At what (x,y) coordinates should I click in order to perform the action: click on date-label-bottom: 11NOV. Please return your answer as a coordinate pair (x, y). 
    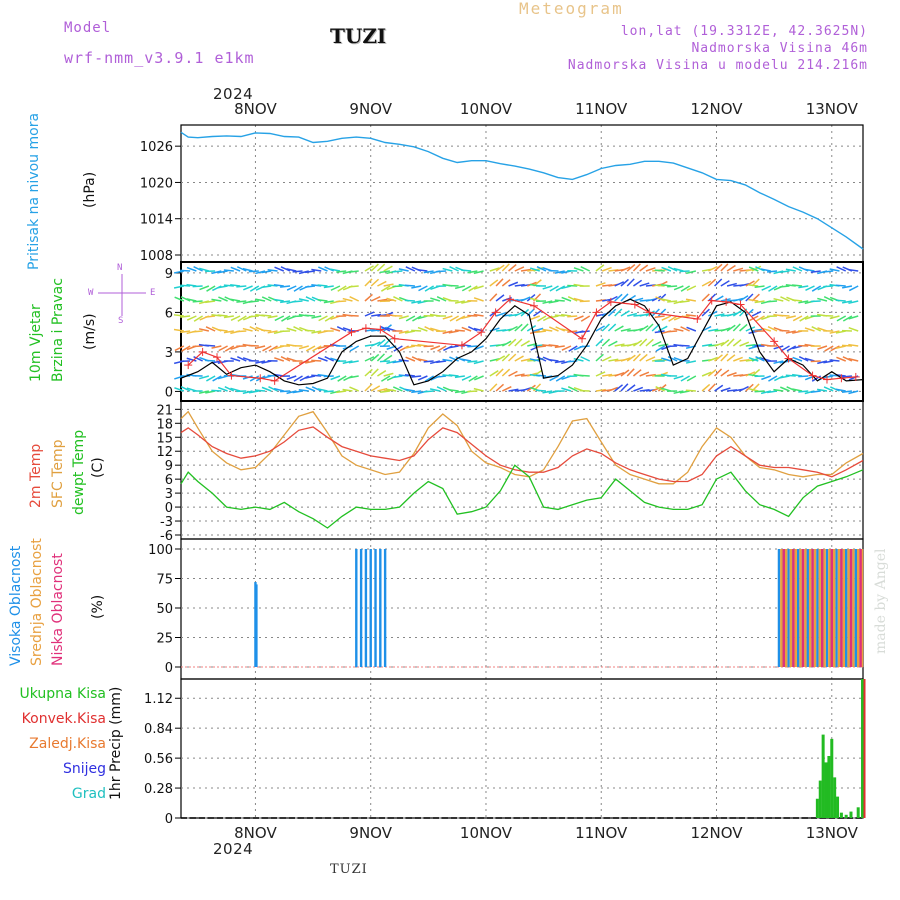
    Looking at the image, I should click on (601, 833).